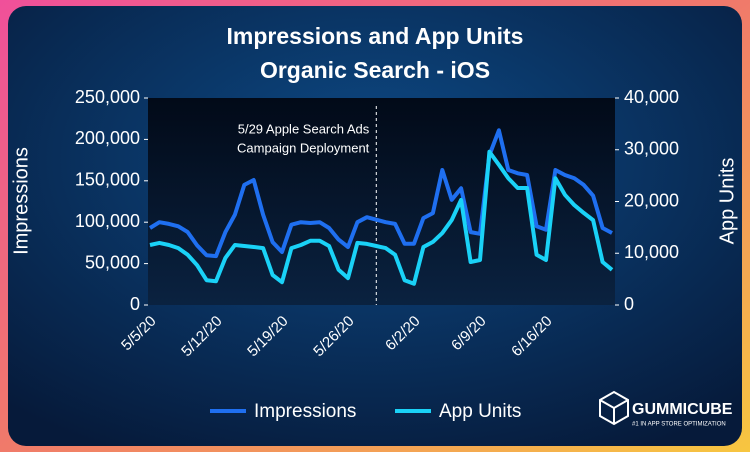 The width and height of the screenshot is (750, 452). What do you see at coordinates (651, 252) in the screenshot?
I see `y2-tick-label: 10,000` at bounding box center [651, 252].